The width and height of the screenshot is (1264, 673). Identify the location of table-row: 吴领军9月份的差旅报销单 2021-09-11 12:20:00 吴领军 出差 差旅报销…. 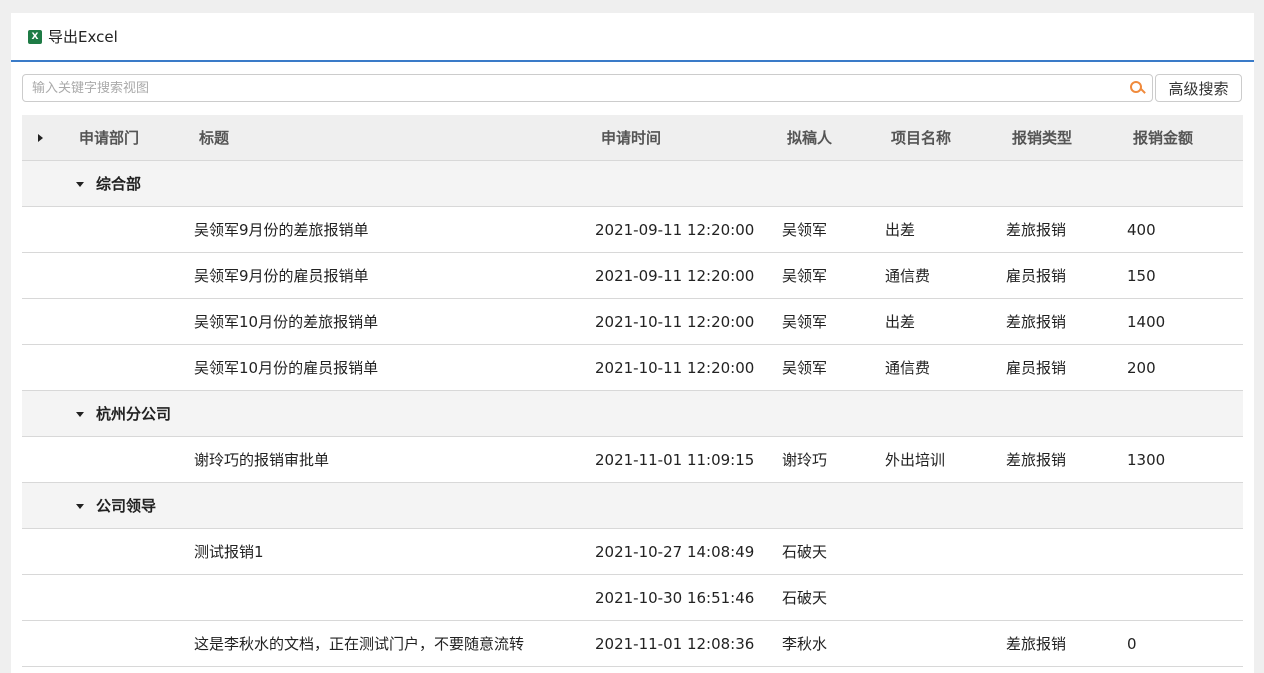
(632, 230).